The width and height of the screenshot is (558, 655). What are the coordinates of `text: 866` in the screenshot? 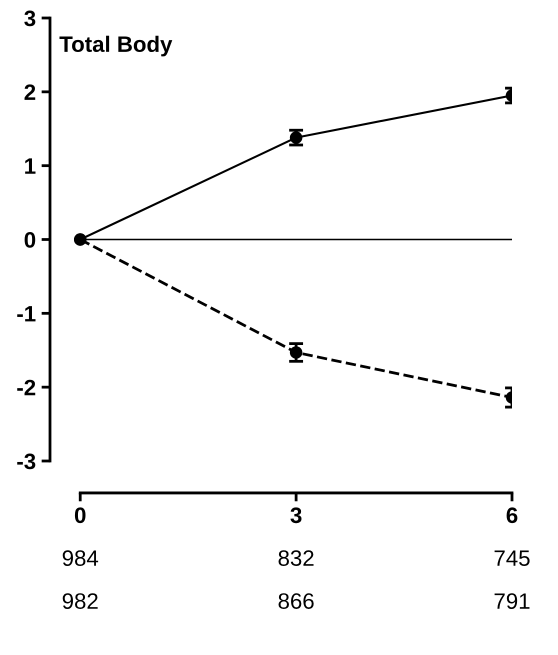 It's located at (296, 601).